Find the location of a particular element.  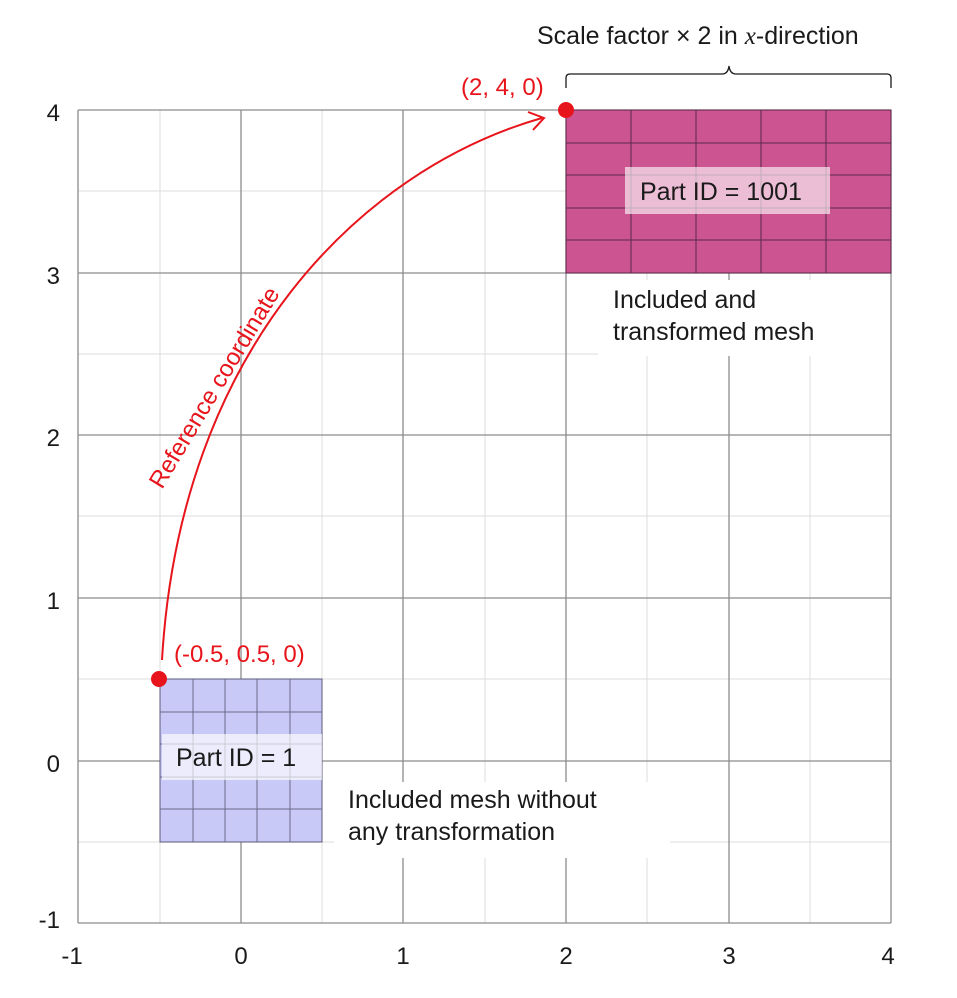

y-axis-ticks: -1 0 1 2 3 4 is located at coordinates (49, 517).